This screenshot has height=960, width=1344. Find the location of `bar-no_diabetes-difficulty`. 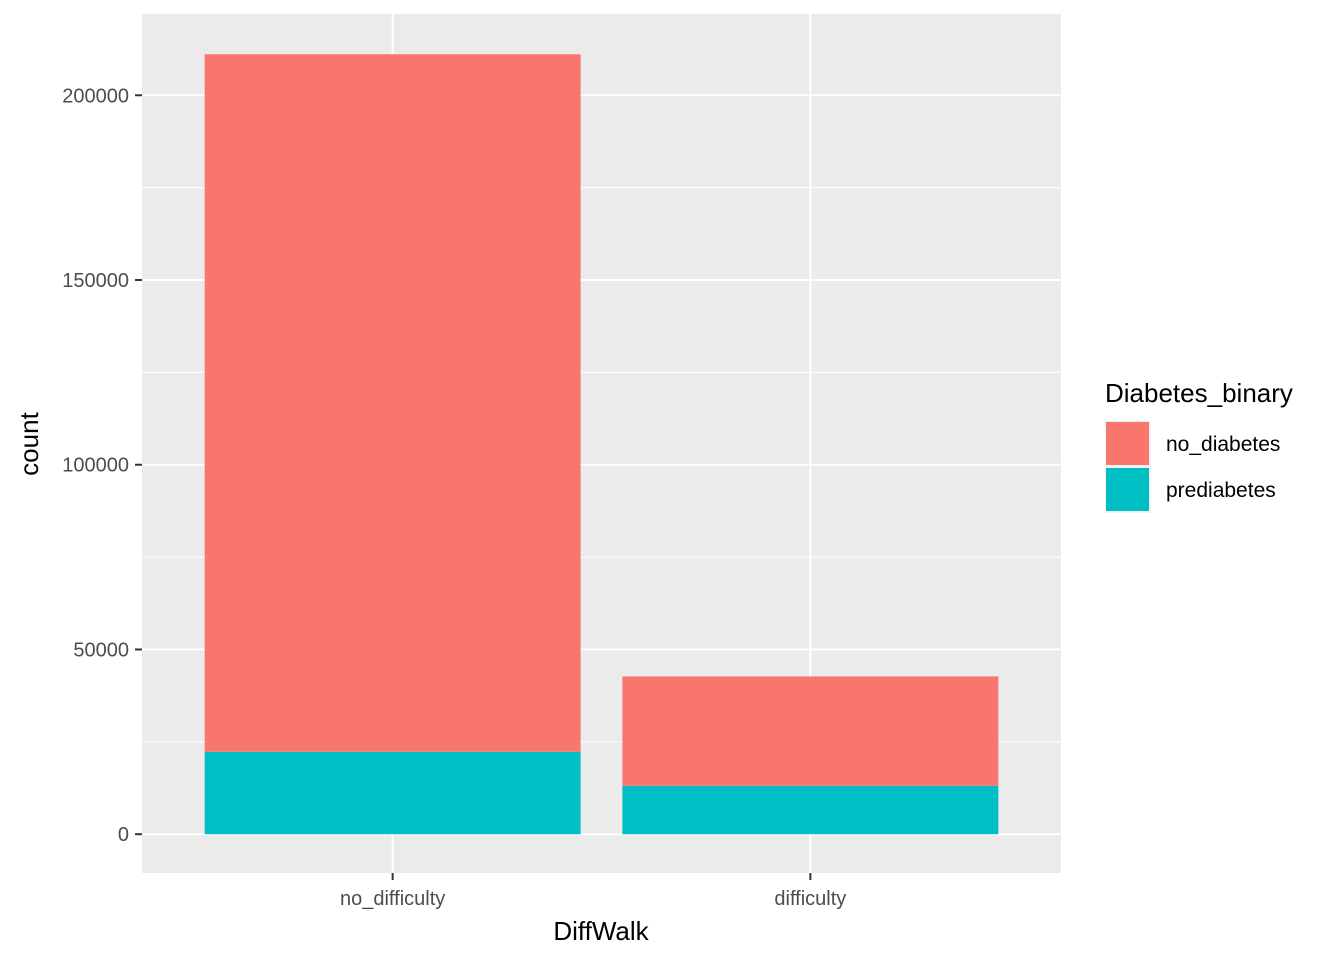

bar-no_diabetes-difficulty is located at coordinates (810, 731).